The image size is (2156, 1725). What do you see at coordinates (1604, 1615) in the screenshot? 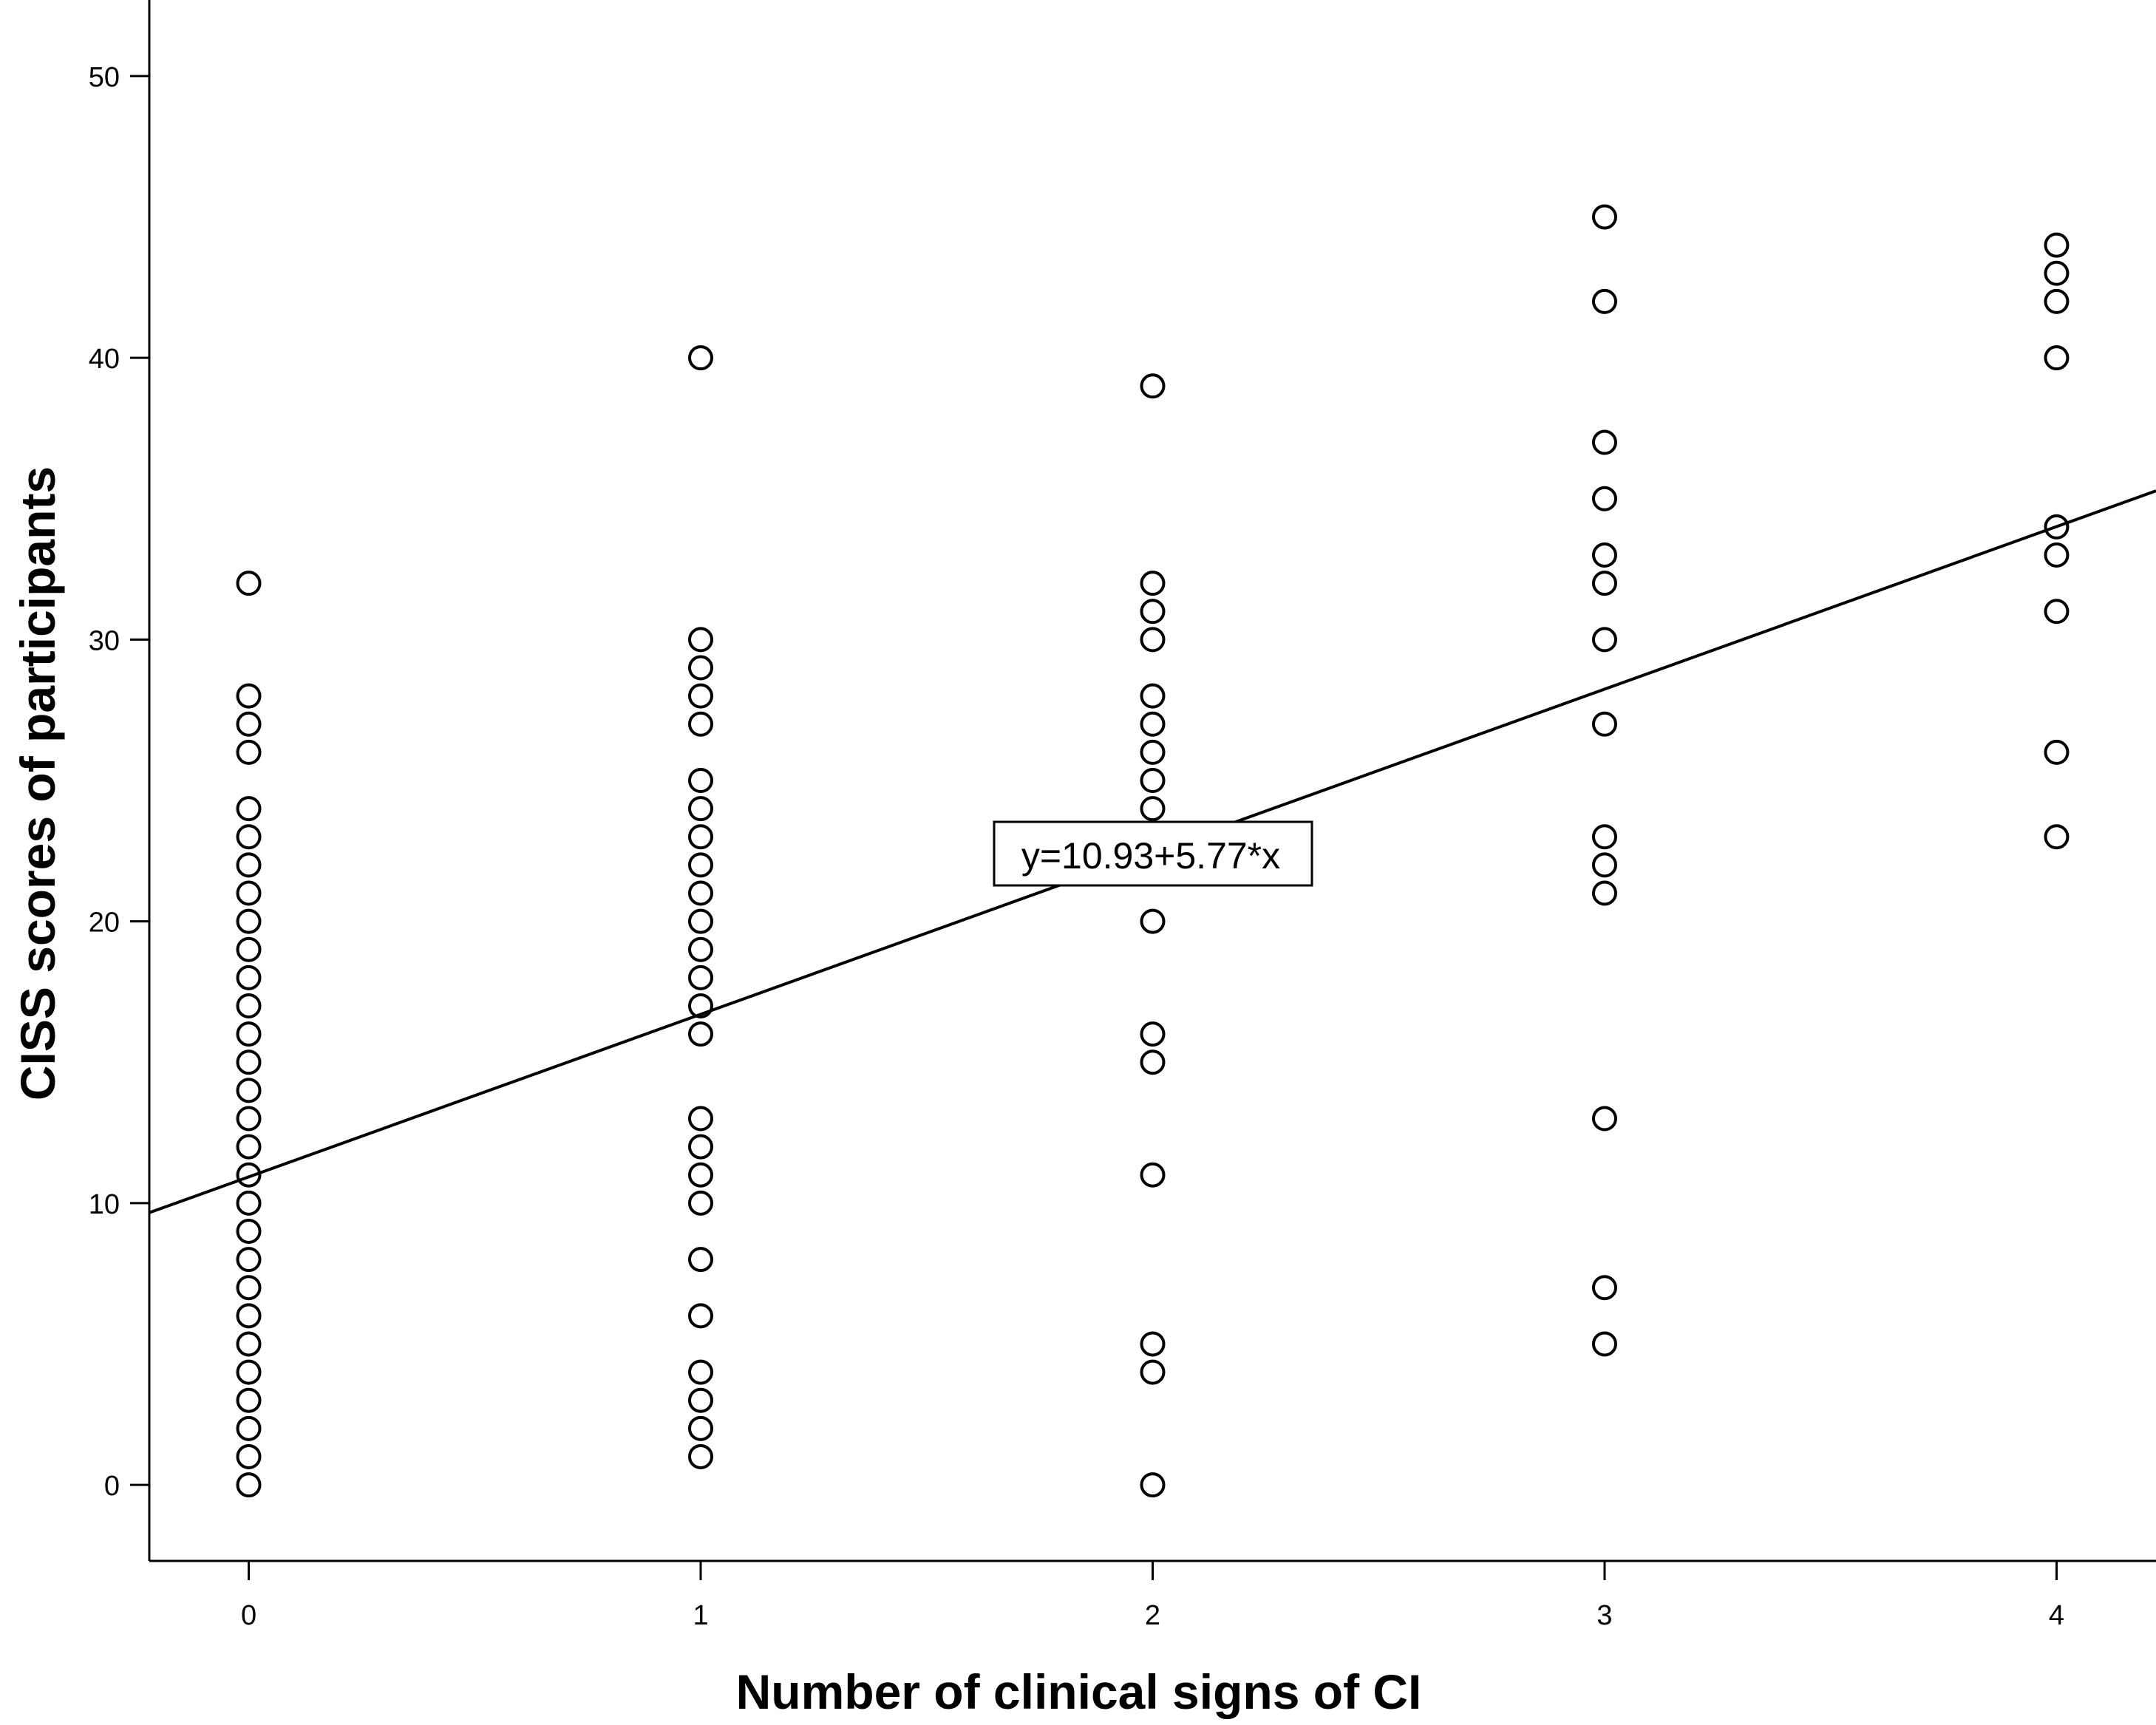
I see `x-tick-label: 3` at bounding box center [1604, 1615].